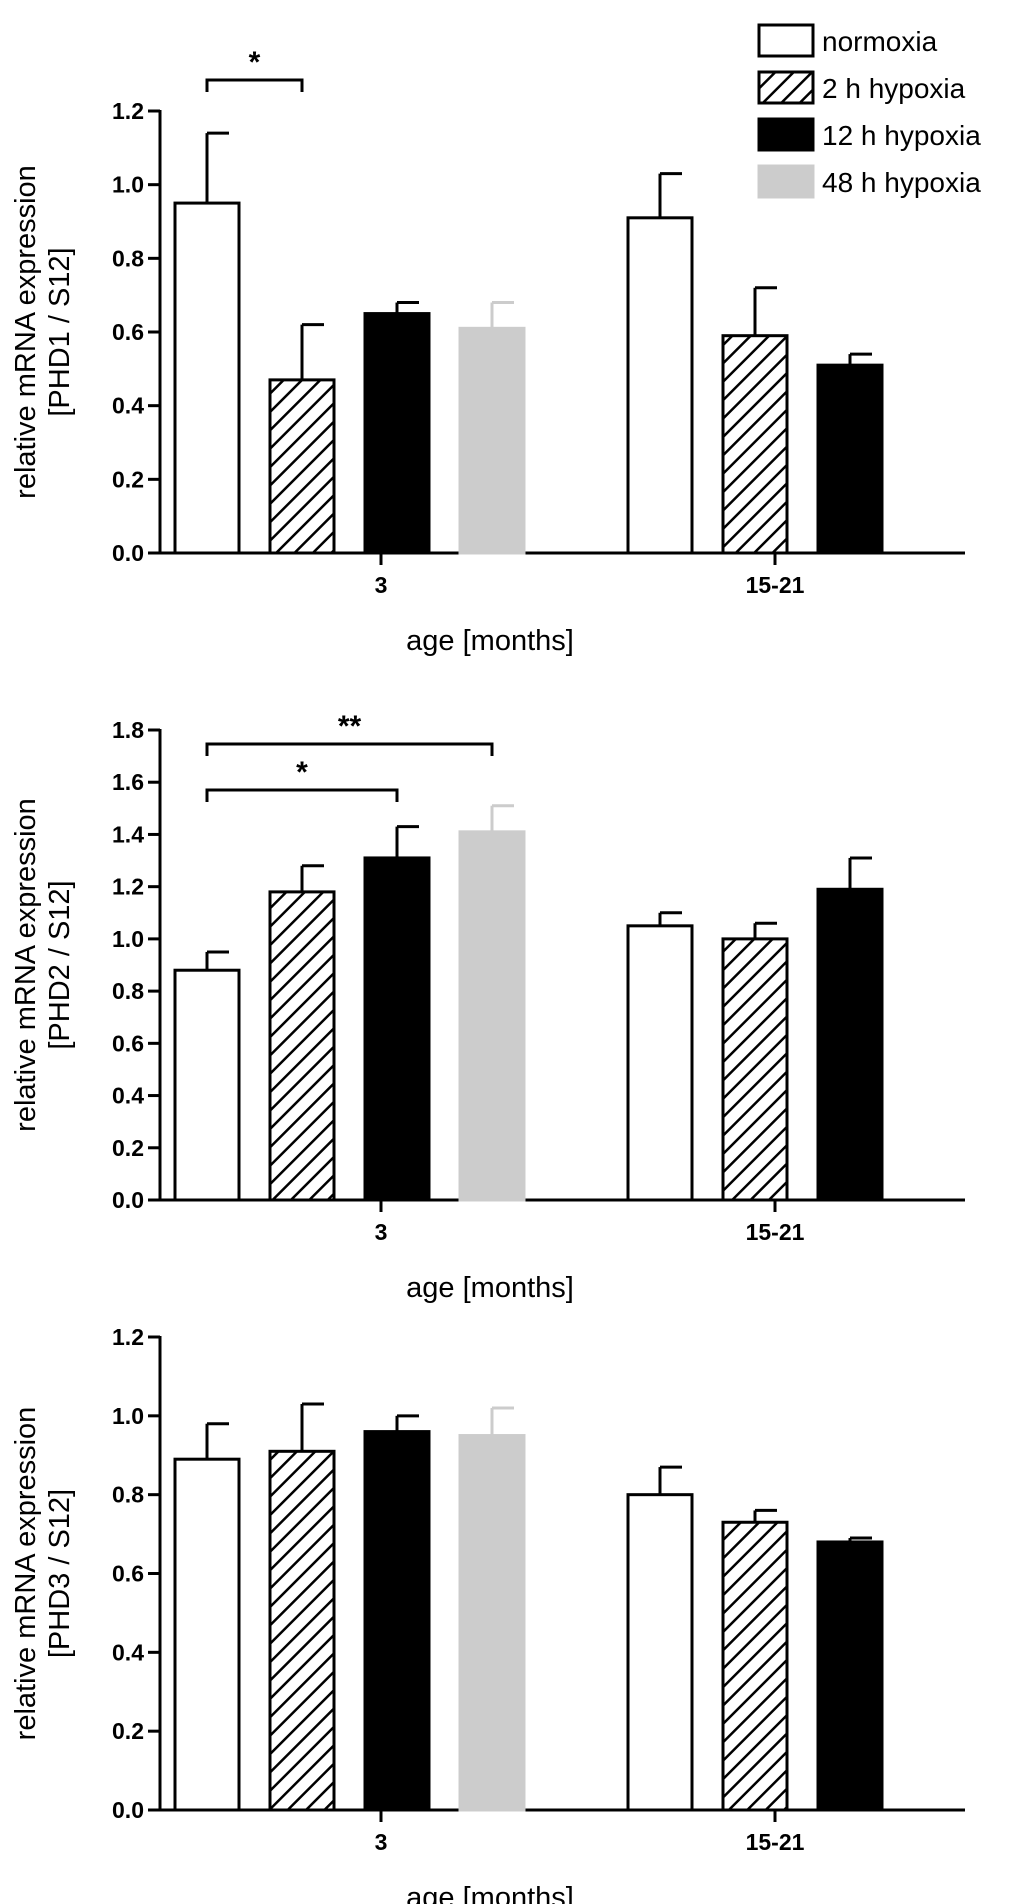 This screenshot has width=1024, height=1904. I want to click on legend-label: 48 h hypoxia, so click(901, 182).